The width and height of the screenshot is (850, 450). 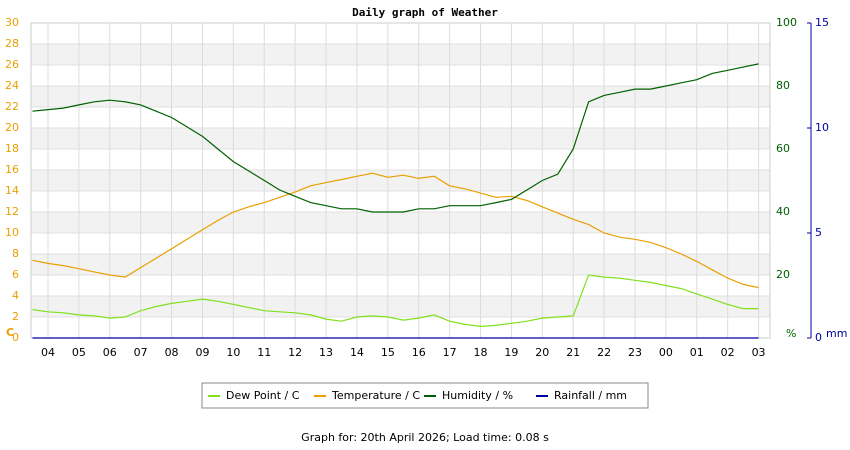 I want to click on y-tick-label: 28, so click(x=12, y=43).